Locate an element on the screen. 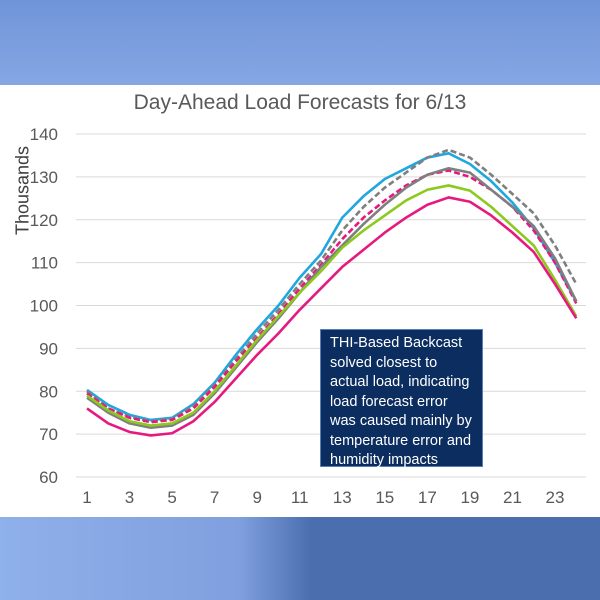  y-tick-label: 70 is located at coordinates (48, 434).